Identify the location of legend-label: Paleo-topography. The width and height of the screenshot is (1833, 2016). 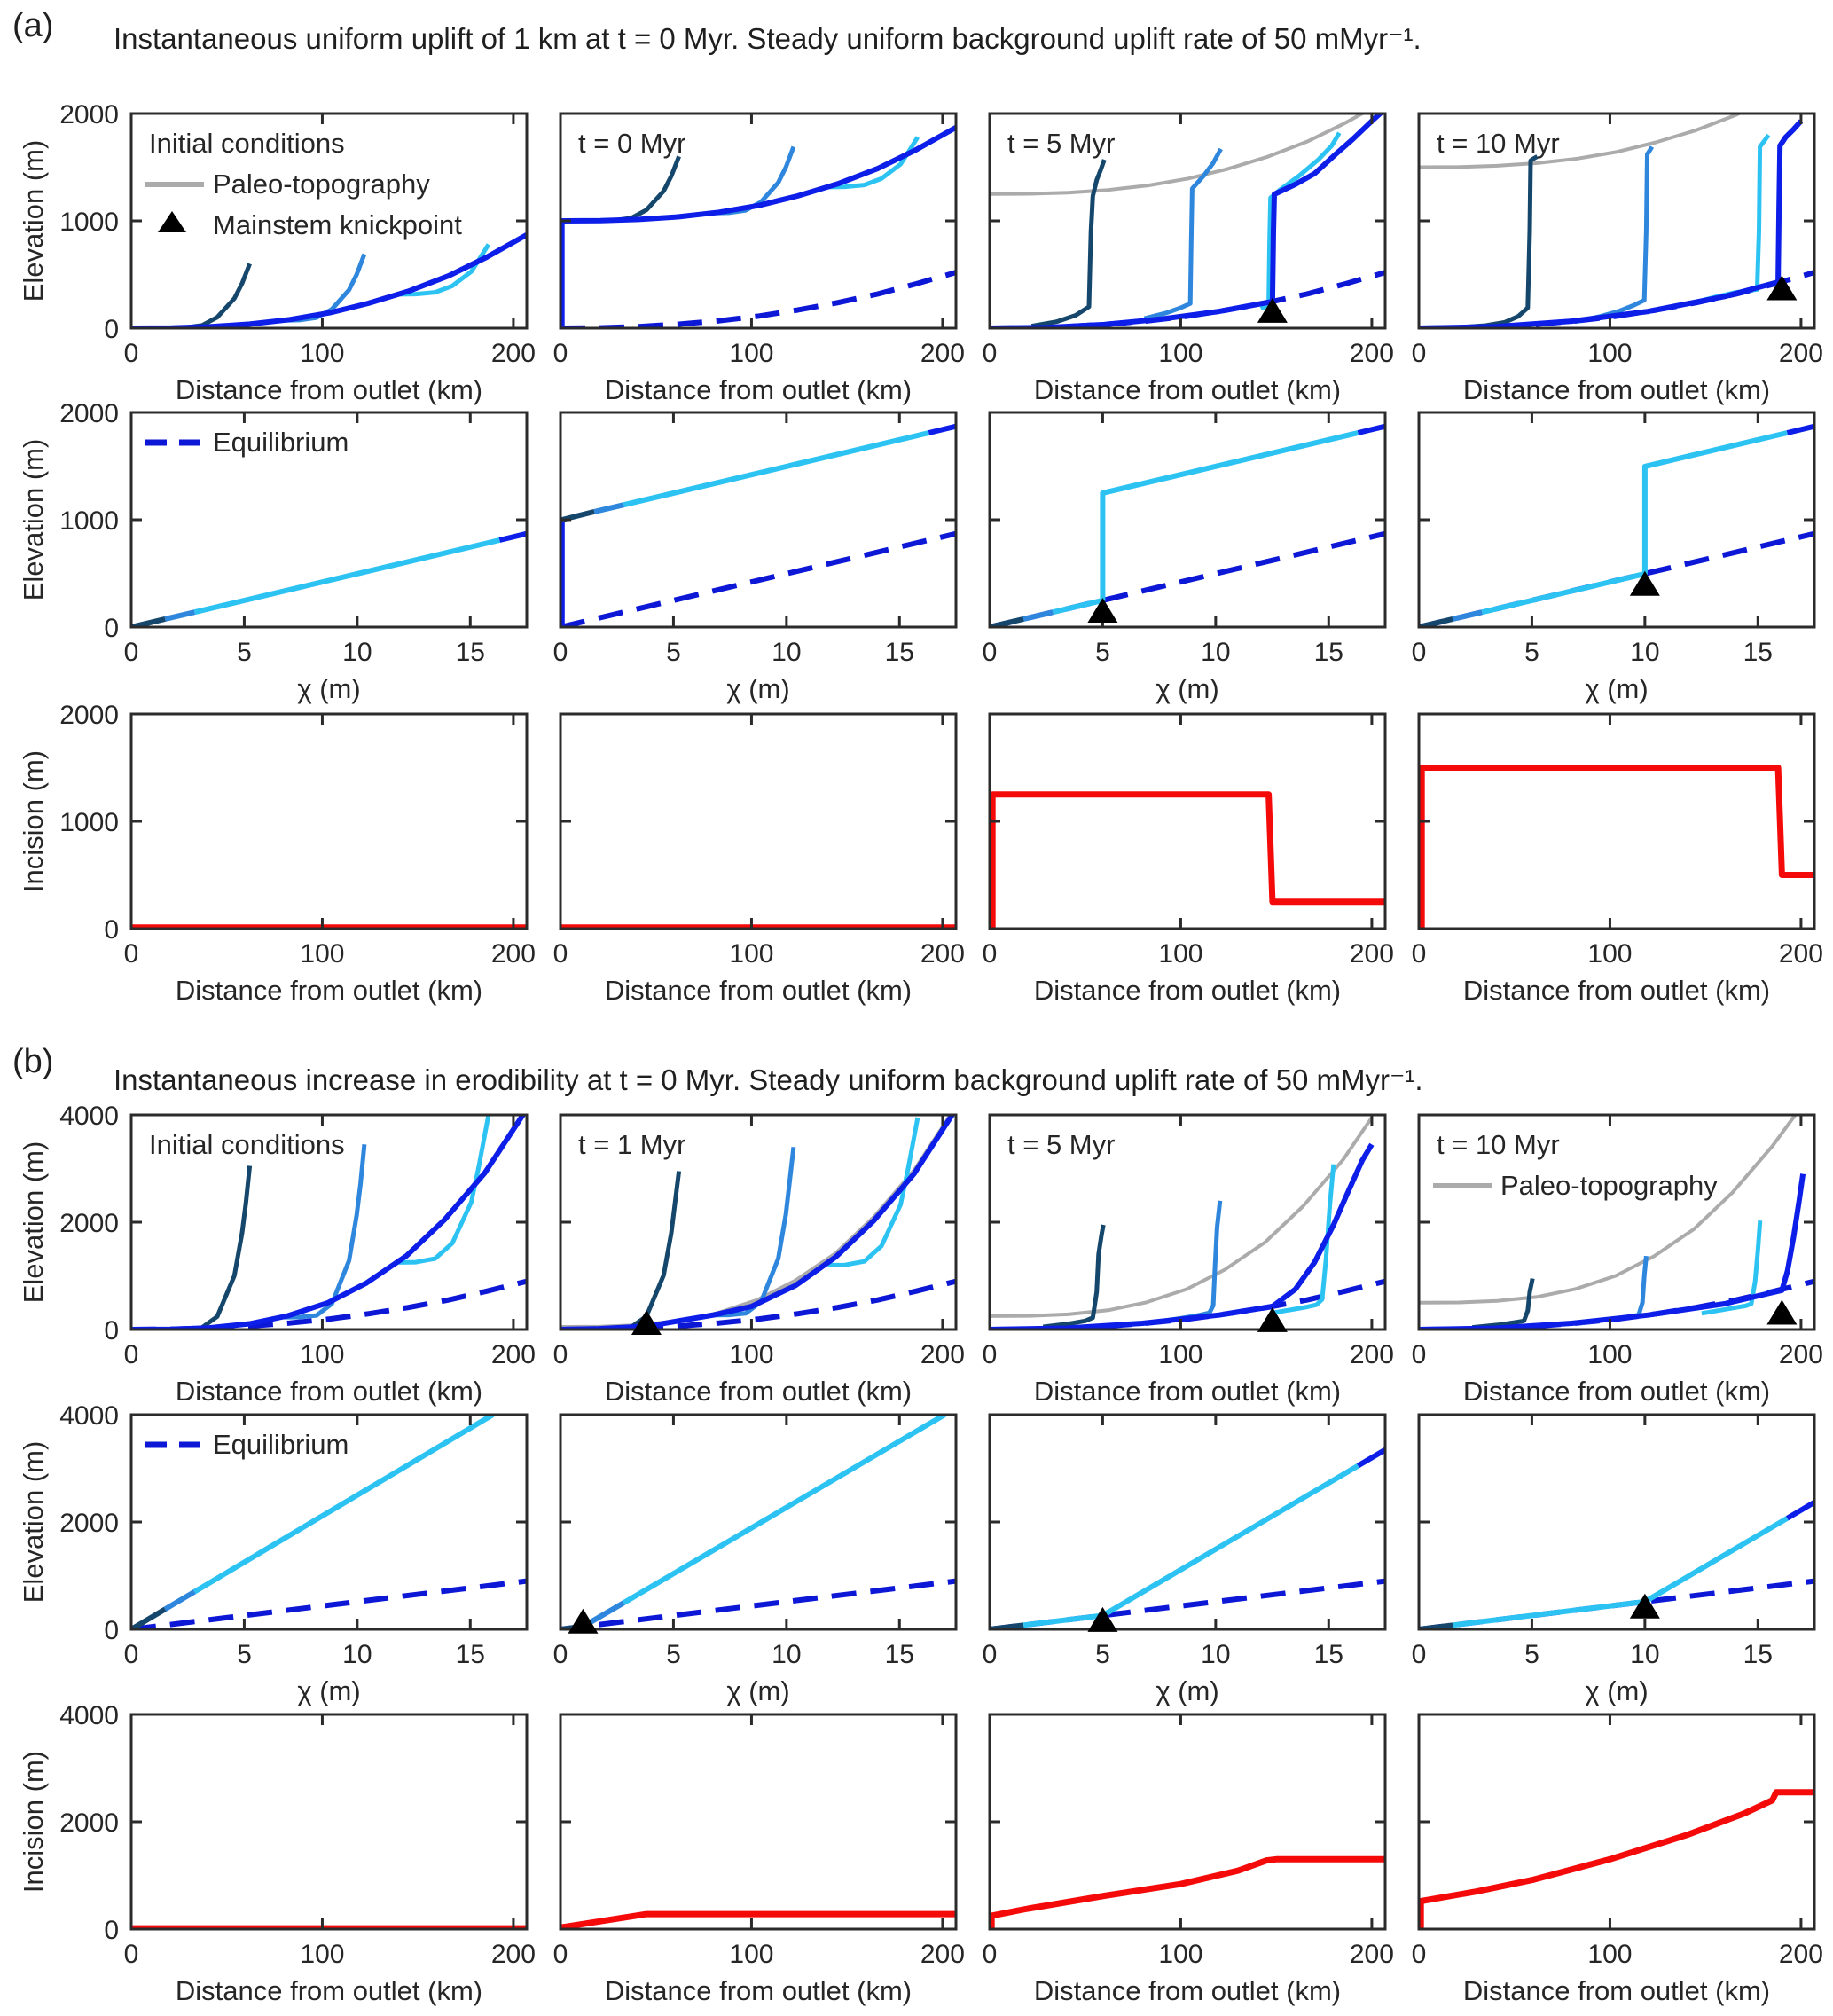
(321, 185).